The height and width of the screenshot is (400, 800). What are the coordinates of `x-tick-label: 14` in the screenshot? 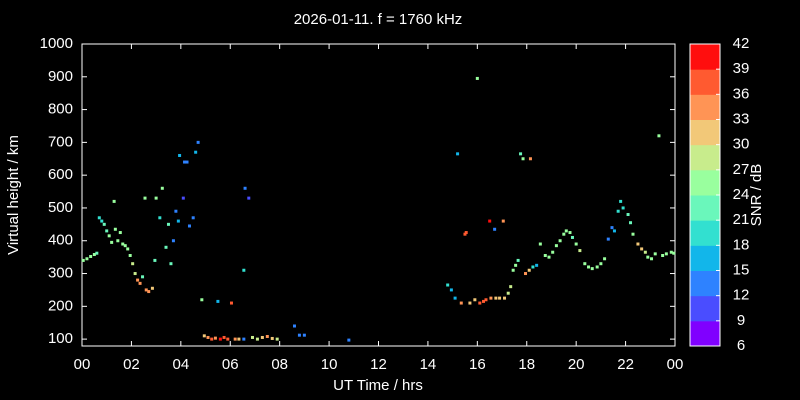 It's located at (428, 364).